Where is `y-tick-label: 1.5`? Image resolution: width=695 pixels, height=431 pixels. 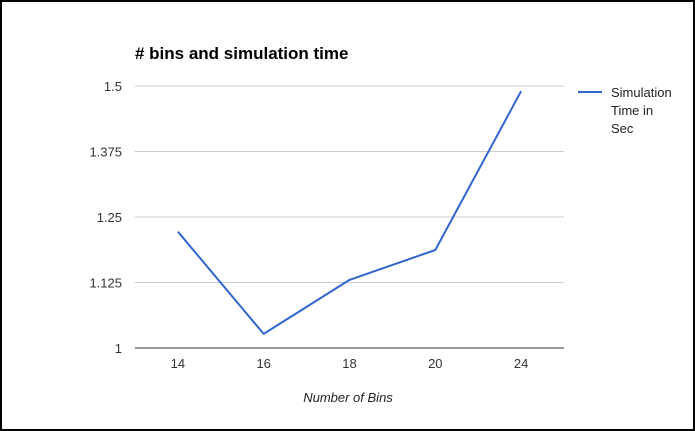 y-tick-label: 1.5 is located at coordinates (113, 86).